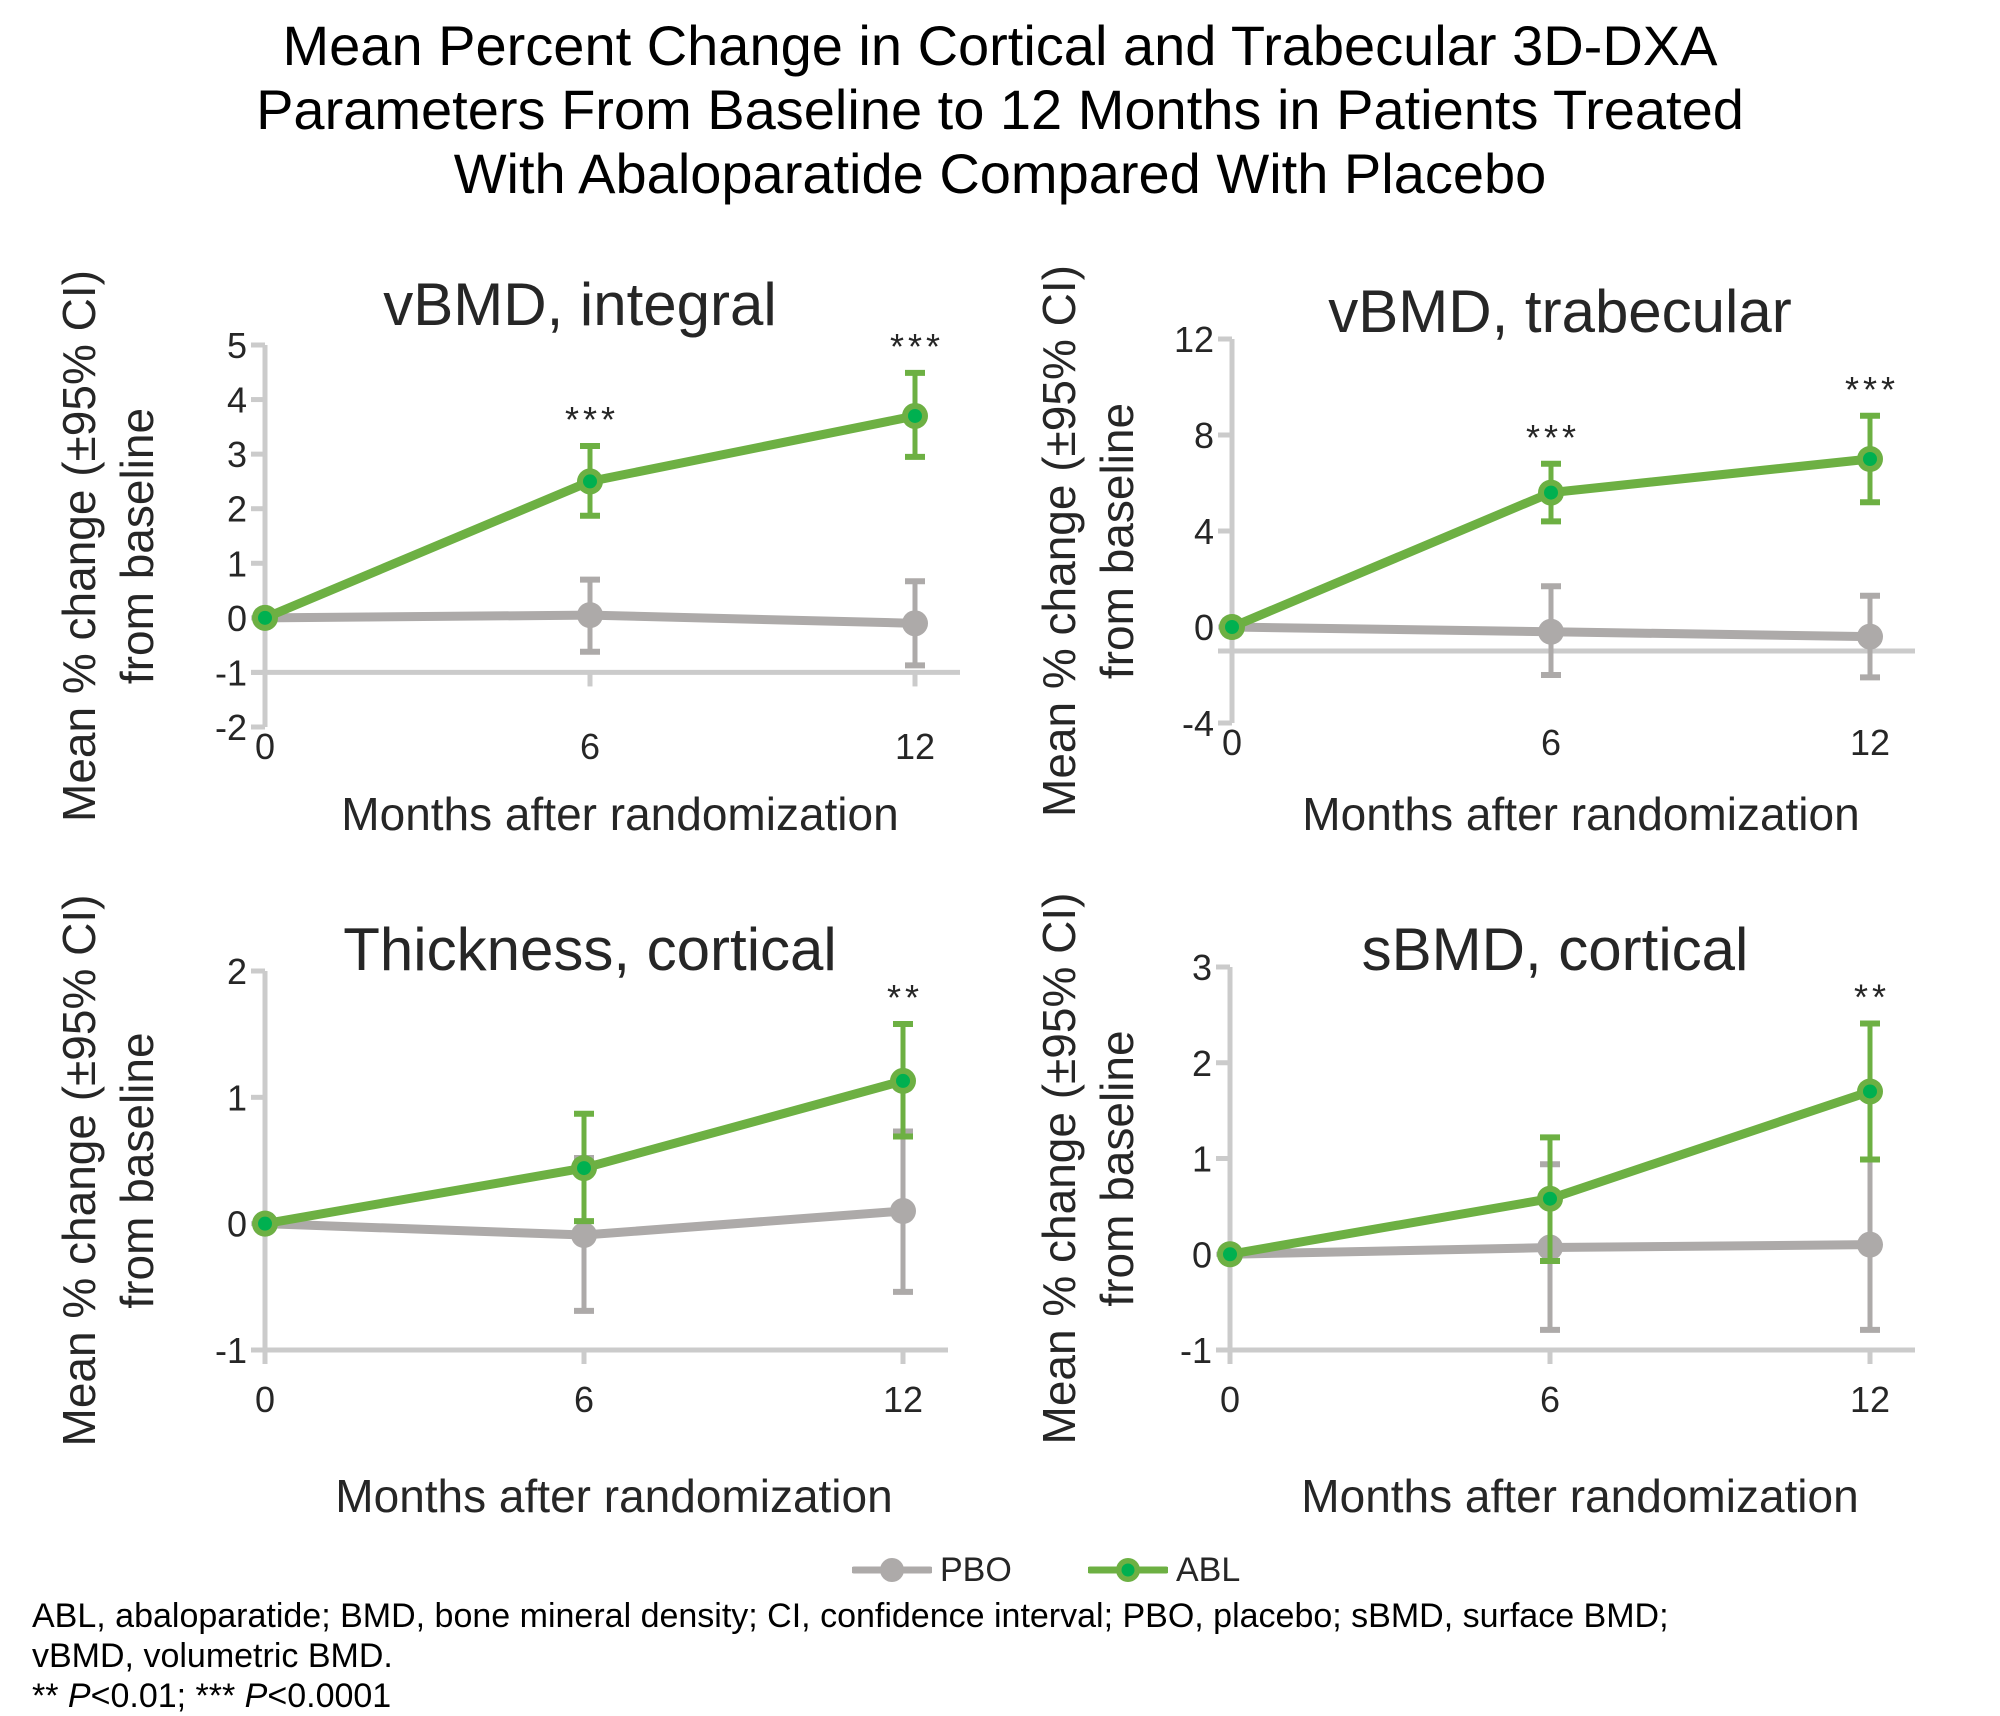 This screenshot has width=2000, height=1716. I want to click on panel-title: vBMD, integral, so click(579, 304).